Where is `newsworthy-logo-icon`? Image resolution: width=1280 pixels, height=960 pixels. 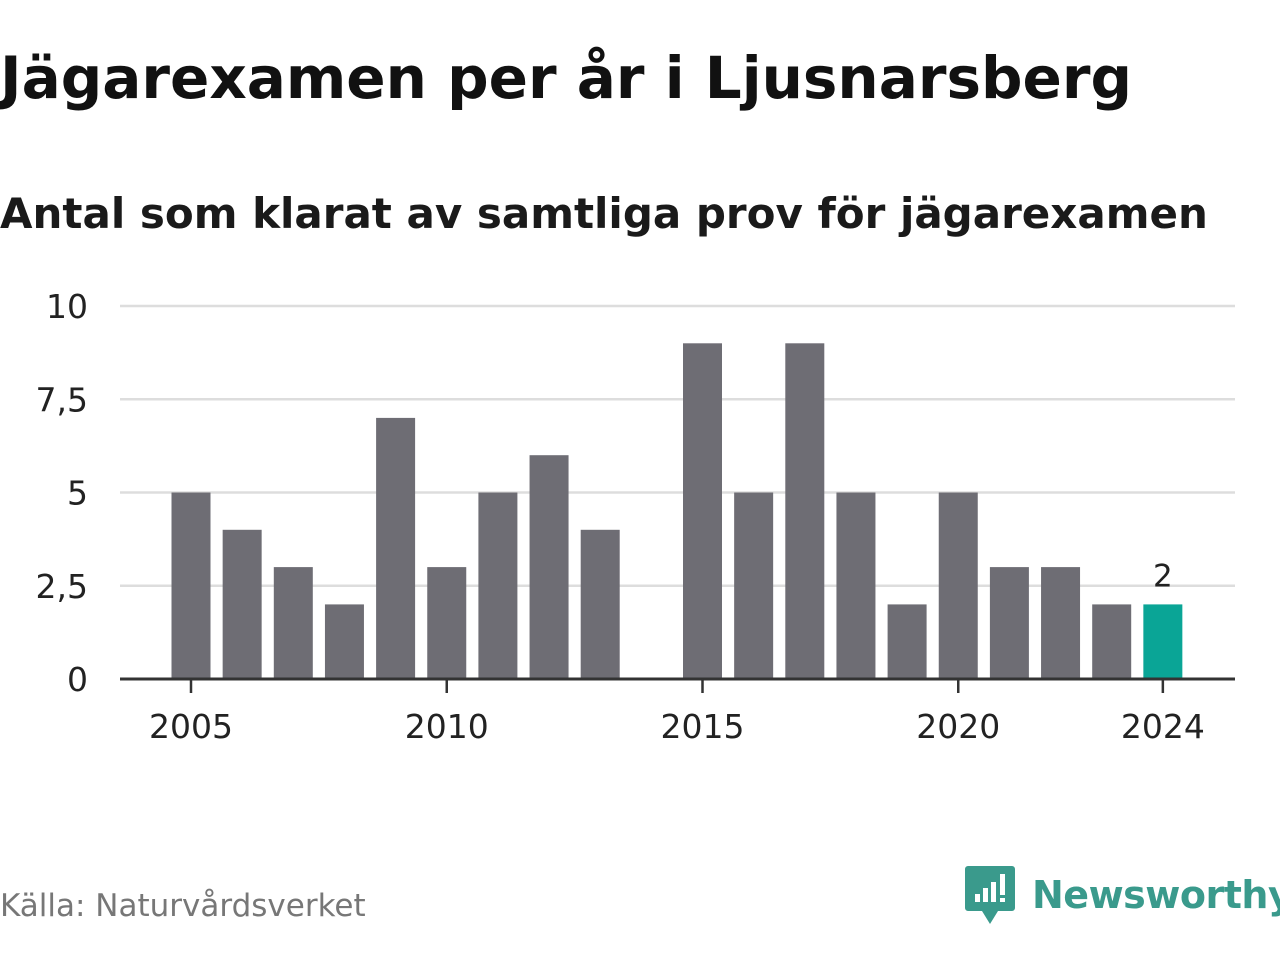
newsworthy-logo-icon is located at coordinates (990, 895).